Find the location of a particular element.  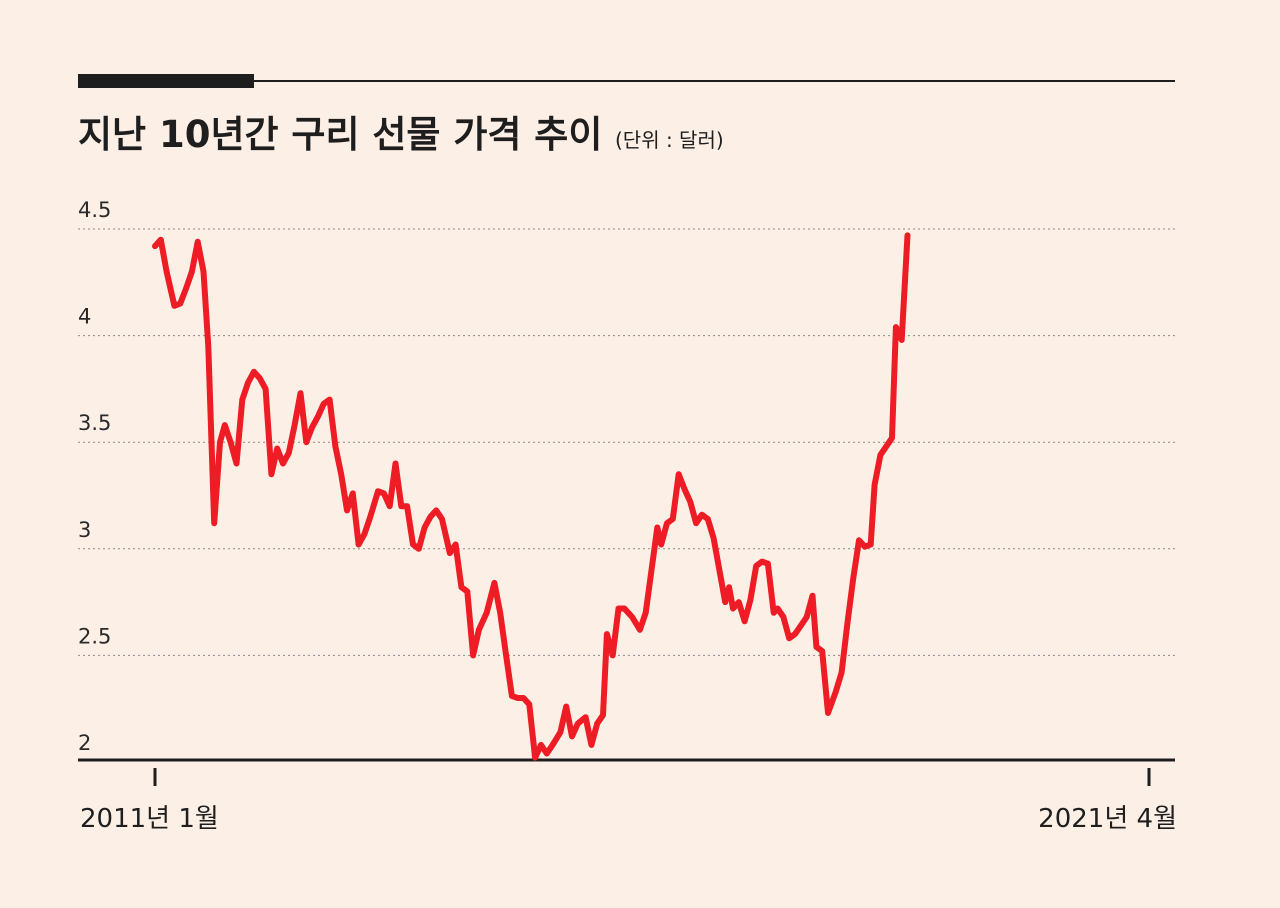

x-axis-ticks: 2011년 1월 2021년 4월 is located at coordinates (628, 801).